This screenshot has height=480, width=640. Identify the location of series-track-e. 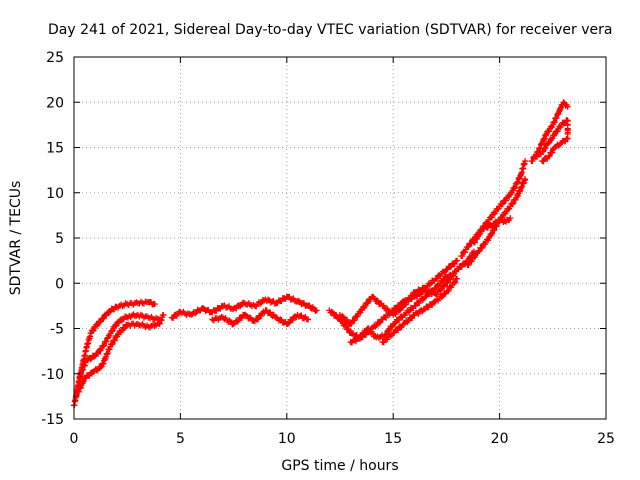
(260, 317).